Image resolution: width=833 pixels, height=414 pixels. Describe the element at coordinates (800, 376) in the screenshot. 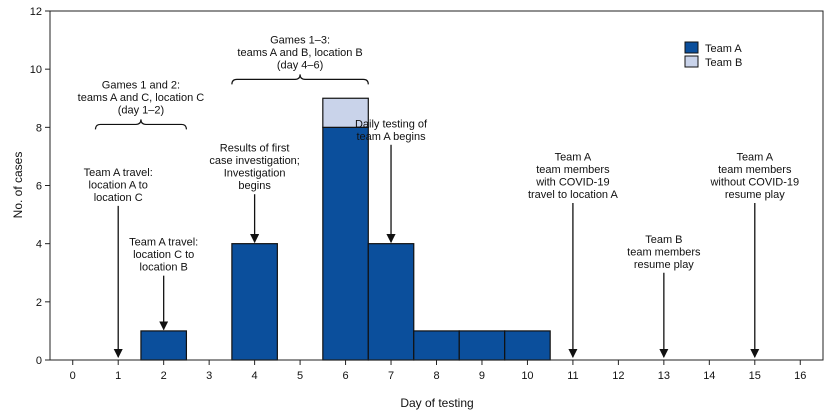

I see `x-tick-label: 16` at that location.